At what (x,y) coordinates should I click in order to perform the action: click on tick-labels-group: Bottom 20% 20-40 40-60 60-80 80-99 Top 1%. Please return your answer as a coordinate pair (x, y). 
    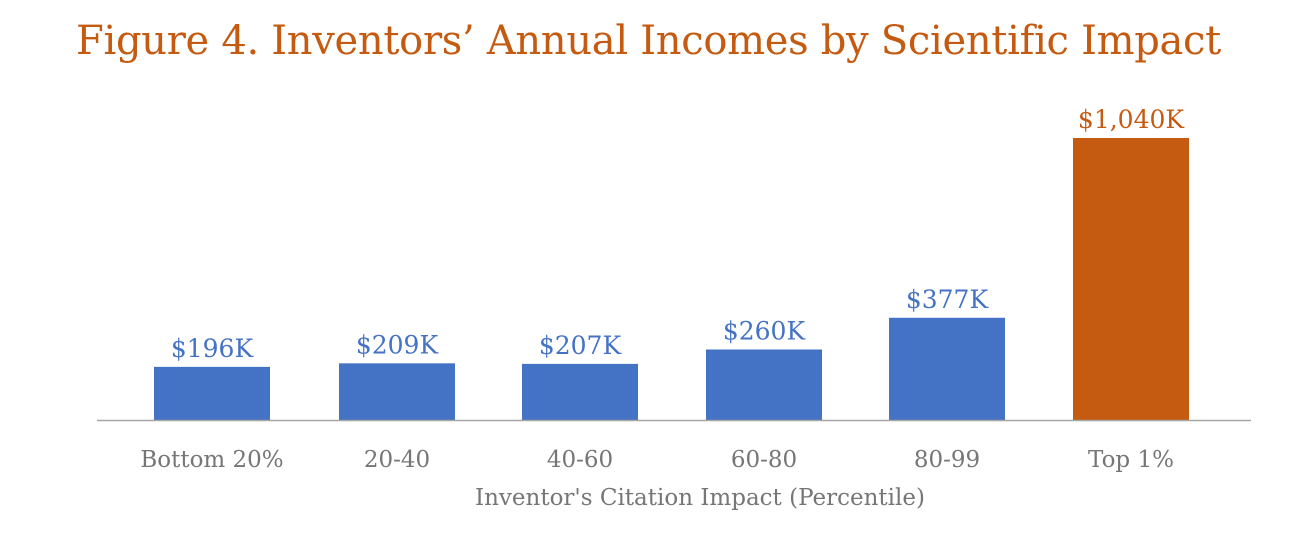
    Looking at the image, I should click on (657, 460).